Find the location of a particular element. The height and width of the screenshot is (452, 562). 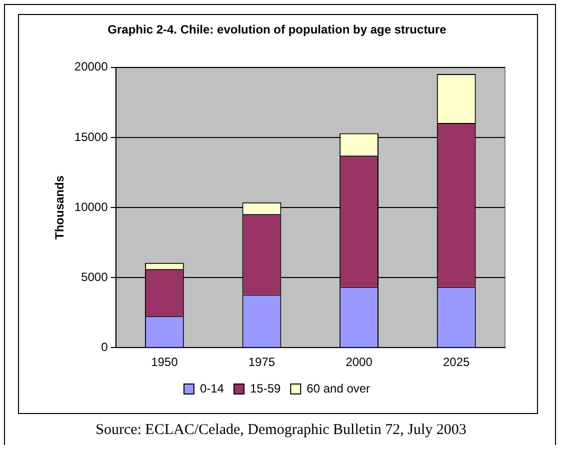

legend-label: 60 and over is located at coordinates (338, 388).